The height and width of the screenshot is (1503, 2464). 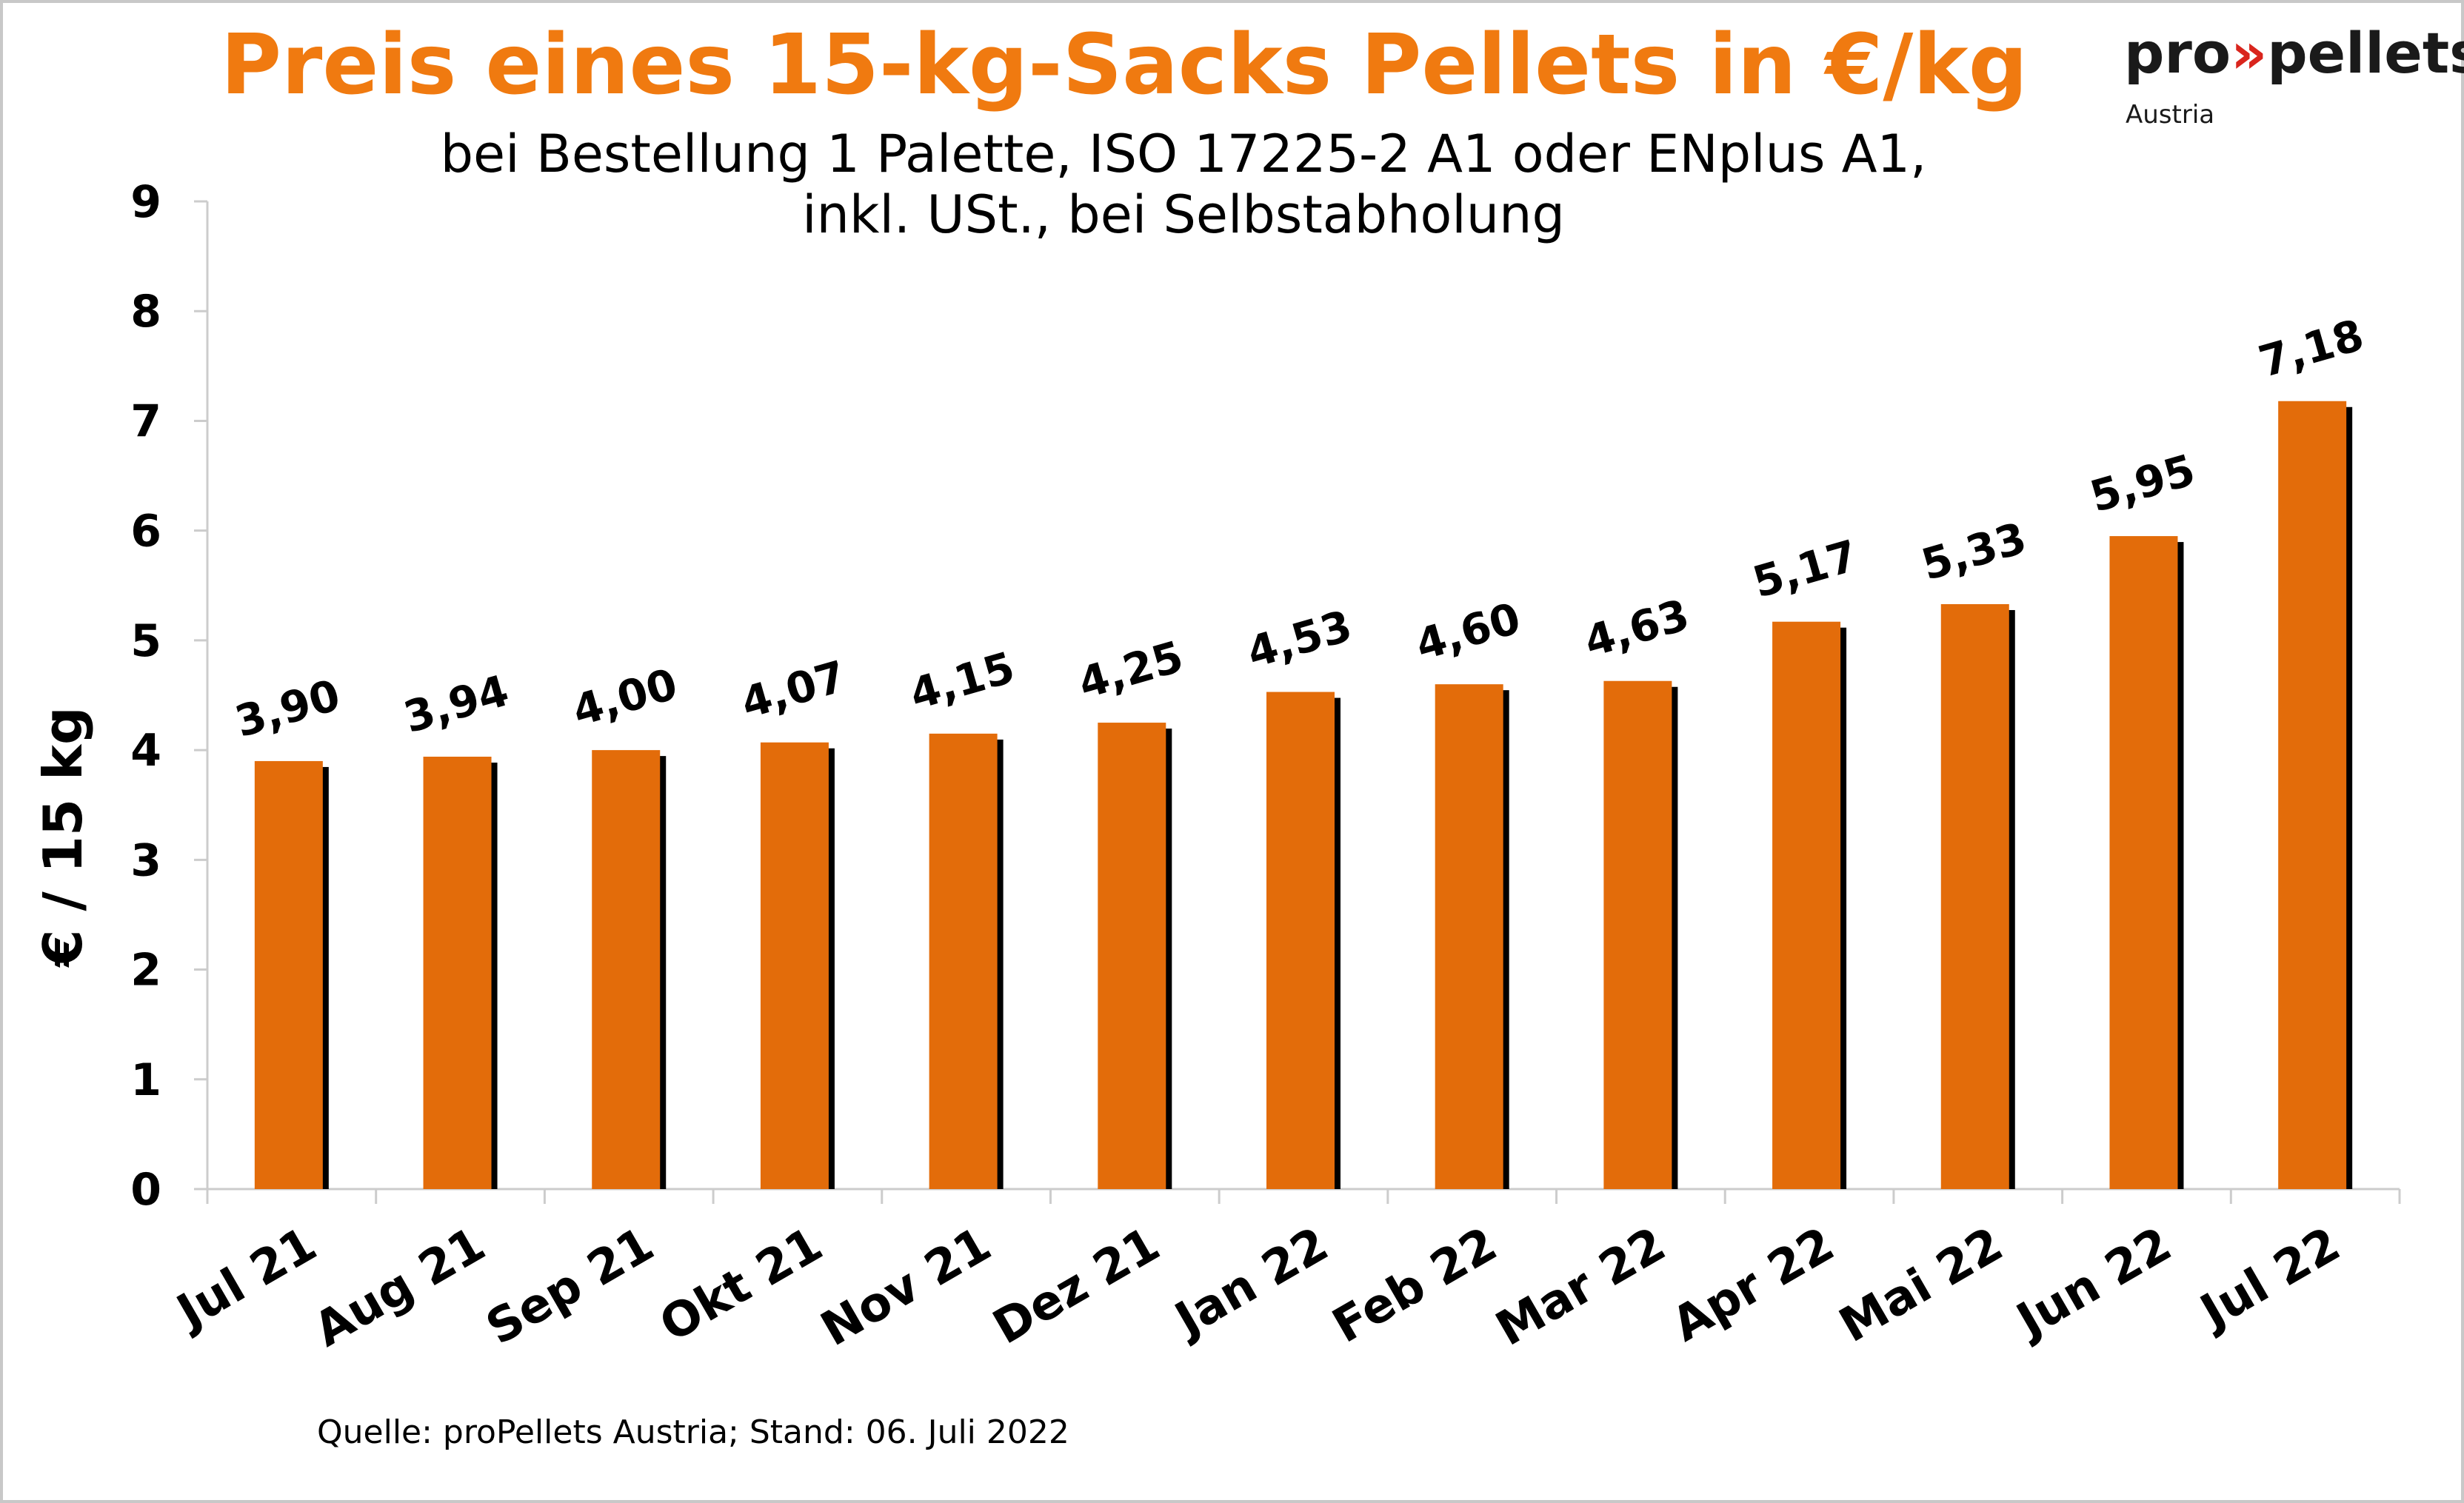 I want to click on y-tick-label: 6, so click(x=146, y=532).